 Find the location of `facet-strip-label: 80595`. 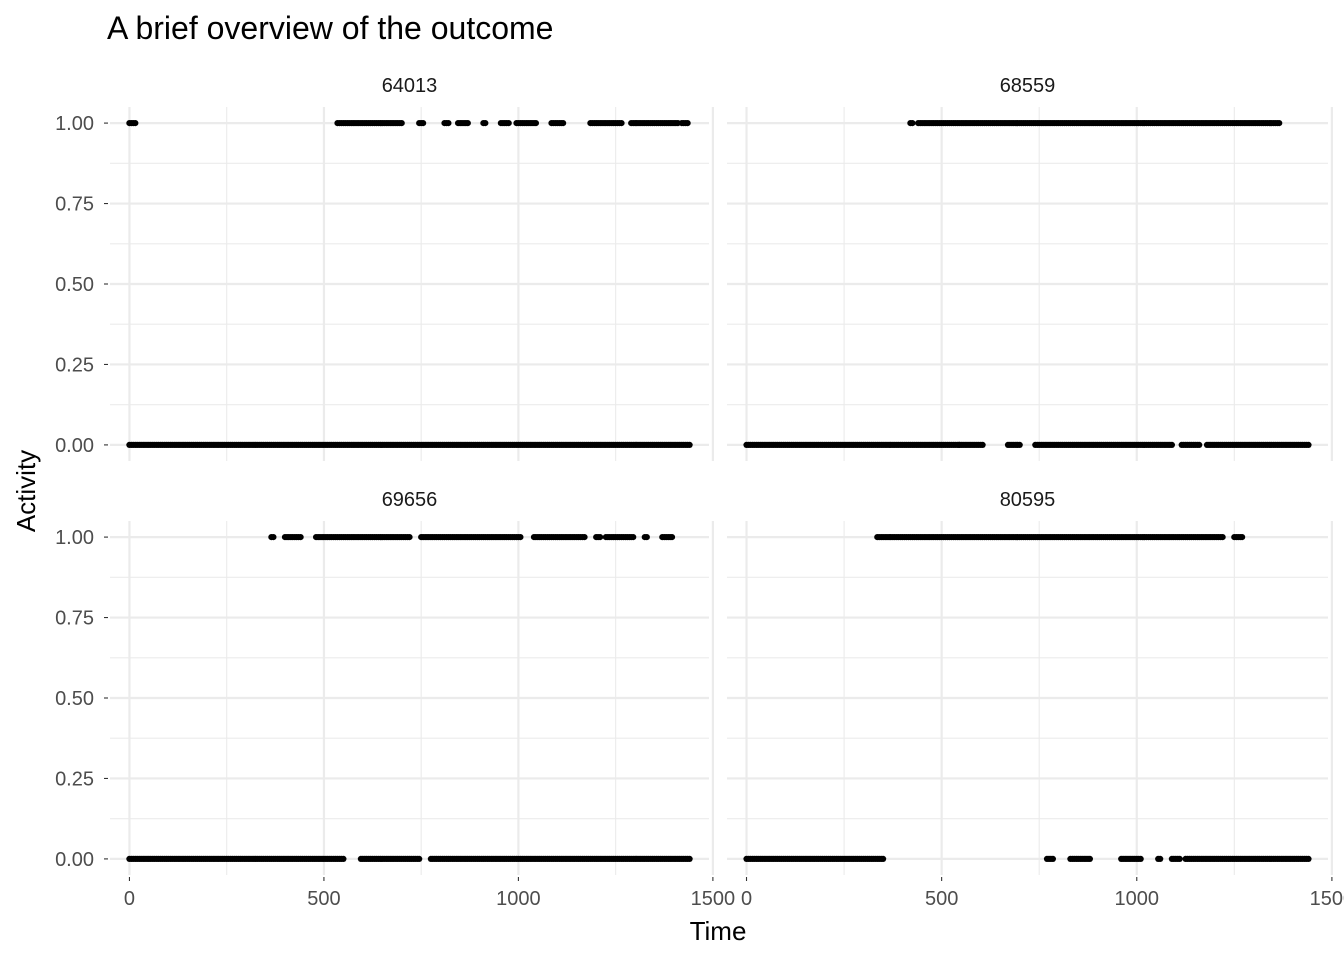

facet-strip-label: 80595 is located at coordinates (1028, 500).